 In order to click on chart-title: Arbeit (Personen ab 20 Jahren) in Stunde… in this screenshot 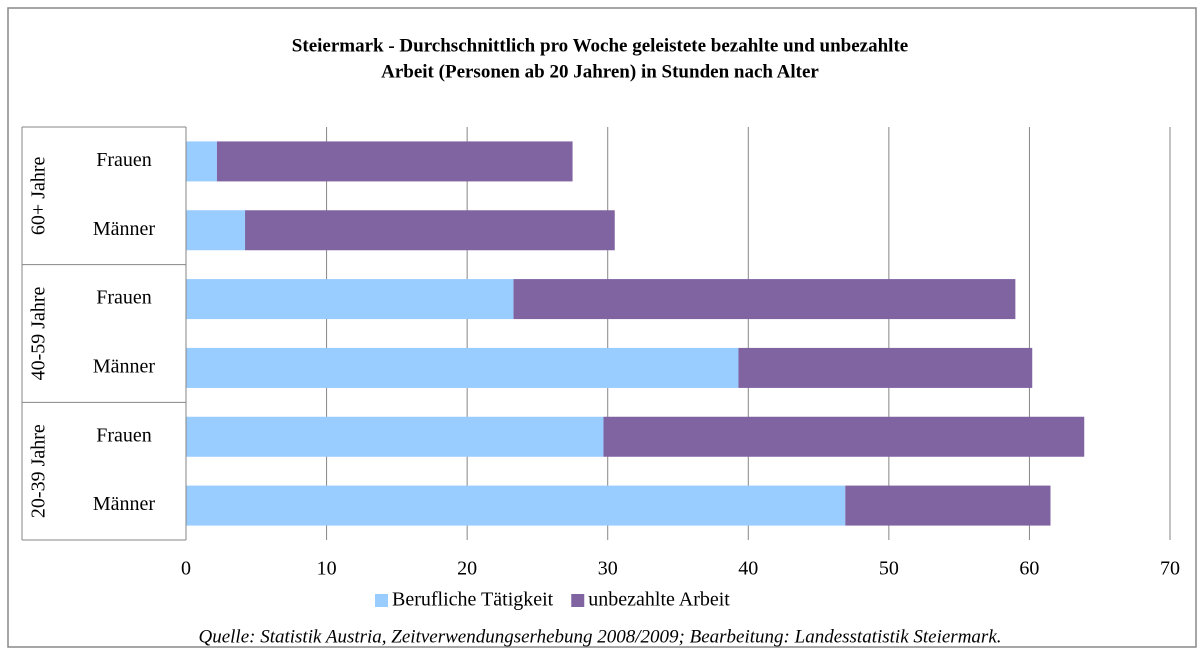, I will do `click(600, 71)`.